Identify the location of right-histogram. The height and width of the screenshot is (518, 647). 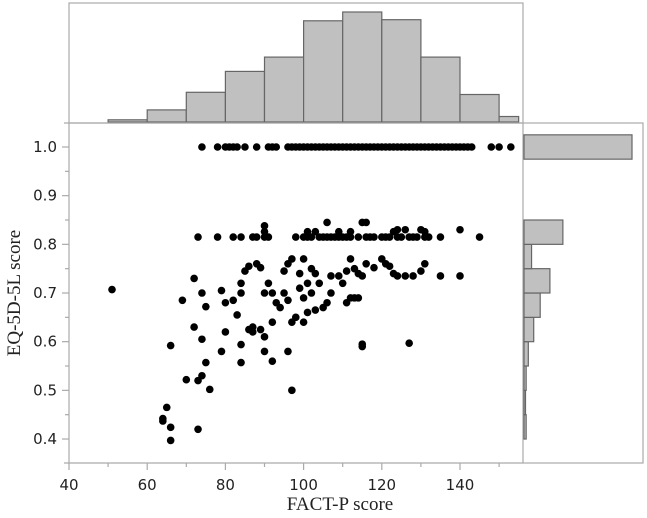
(578, 287).